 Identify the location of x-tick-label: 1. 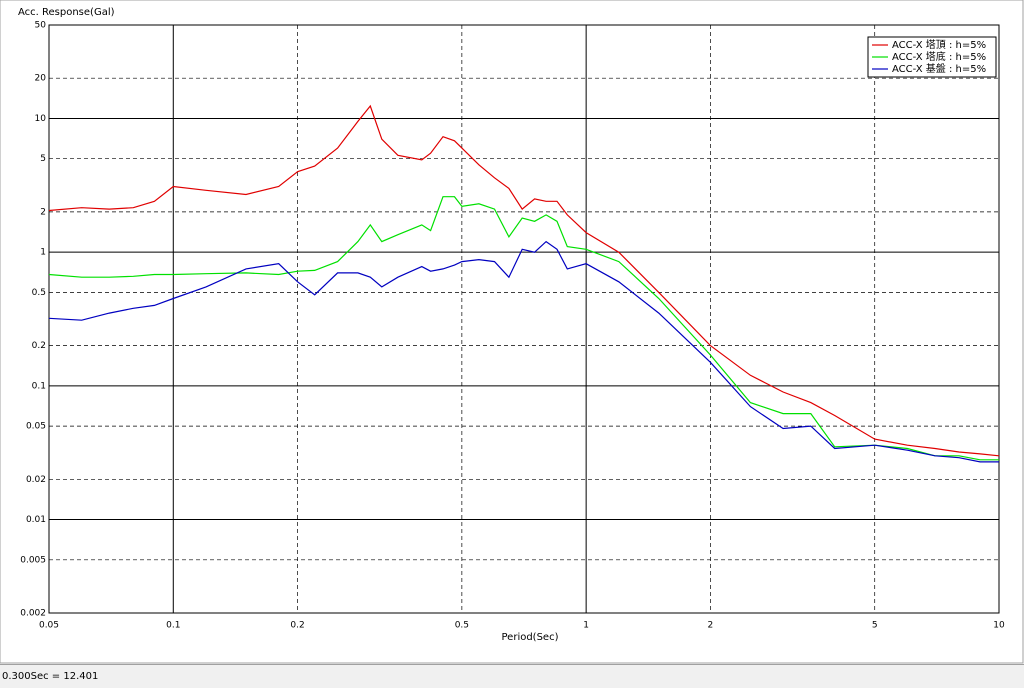
(586, 626).